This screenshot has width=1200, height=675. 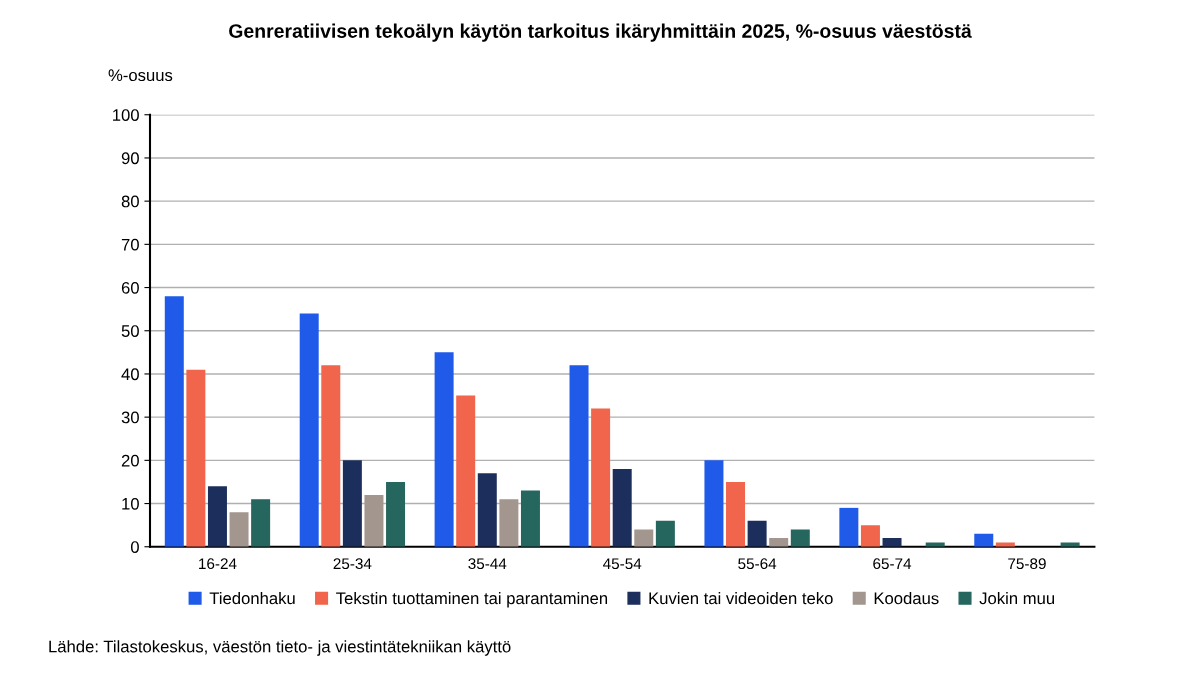 What do you see at coordinates (140, 75) in the screenshot?
I see `y-axis-title: %-osuus` at bounding box center [140, 75].